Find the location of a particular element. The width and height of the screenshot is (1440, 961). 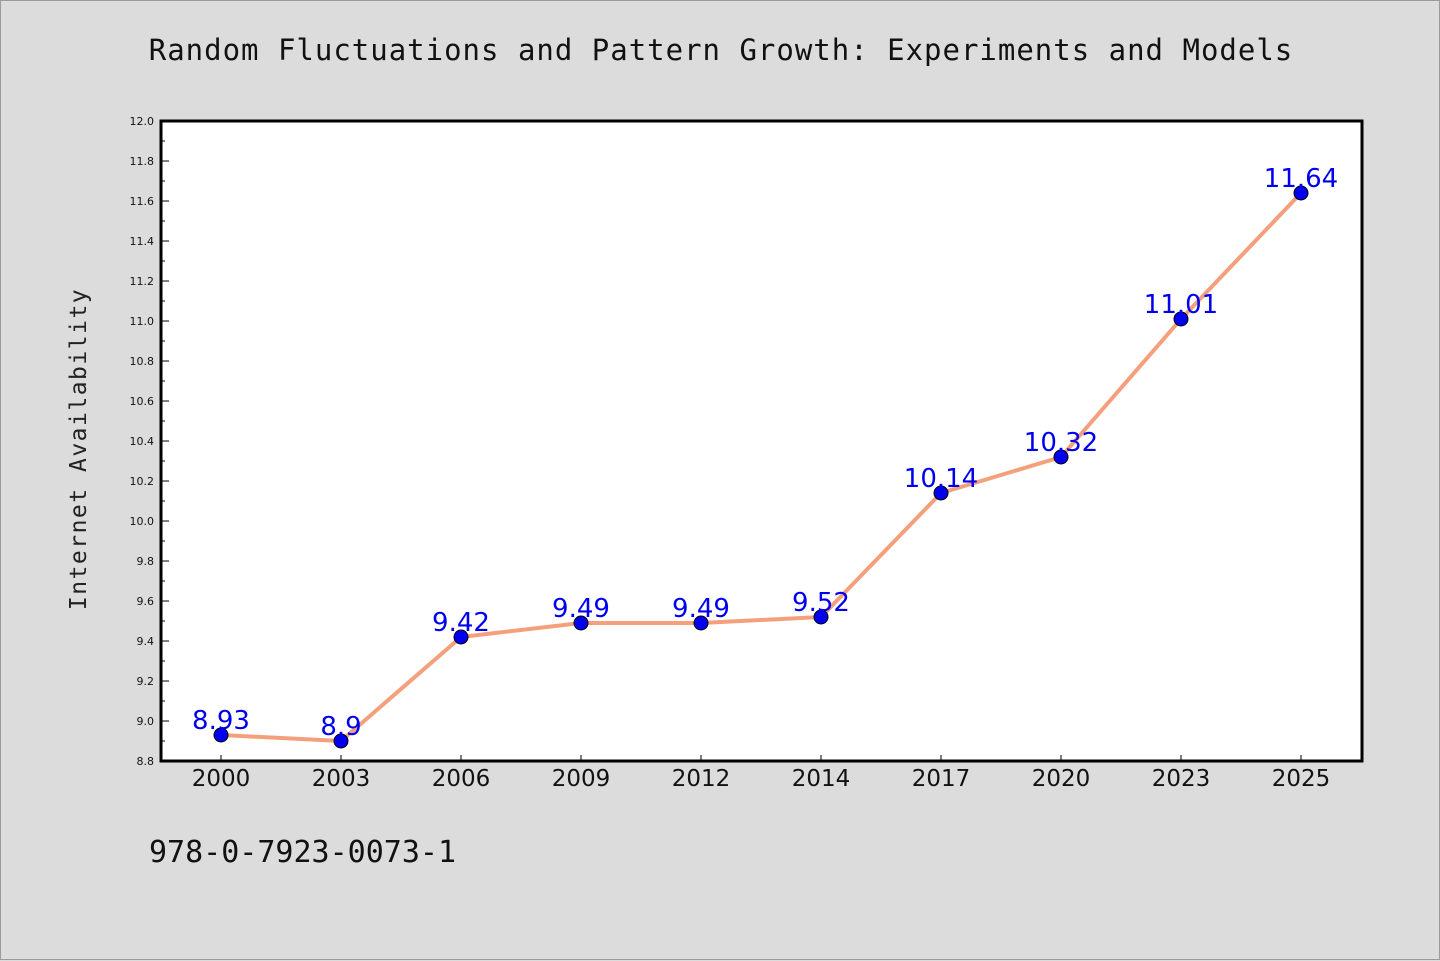

y-tick-label: 10.2 is located at coordinates (142, 481).